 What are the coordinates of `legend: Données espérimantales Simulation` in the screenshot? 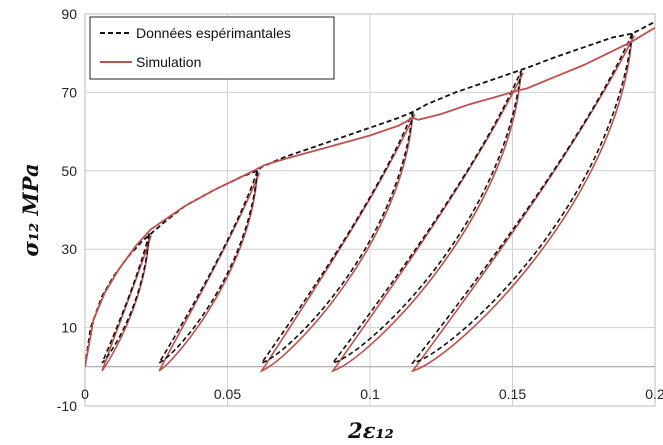 It's located at (212, 48).